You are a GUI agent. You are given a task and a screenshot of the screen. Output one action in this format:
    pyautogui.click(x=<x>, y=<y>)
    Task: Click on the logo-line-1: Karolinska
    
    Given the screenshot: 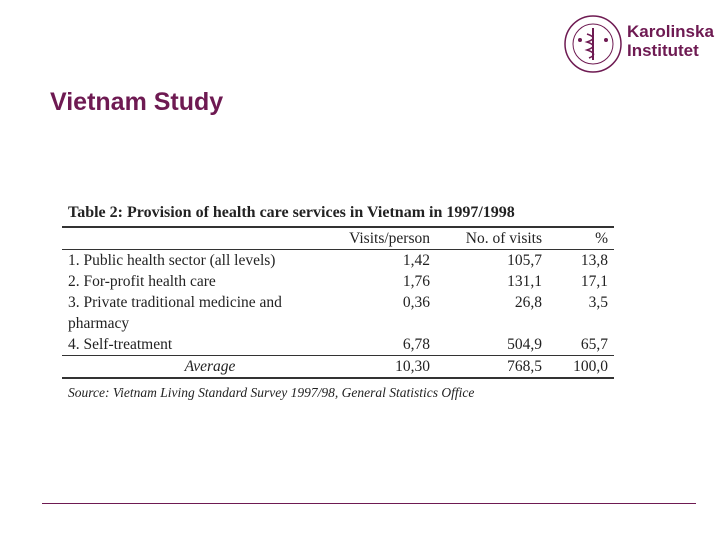 What is the action you would take?
    pyautogui.click(x=670, y=31)
    